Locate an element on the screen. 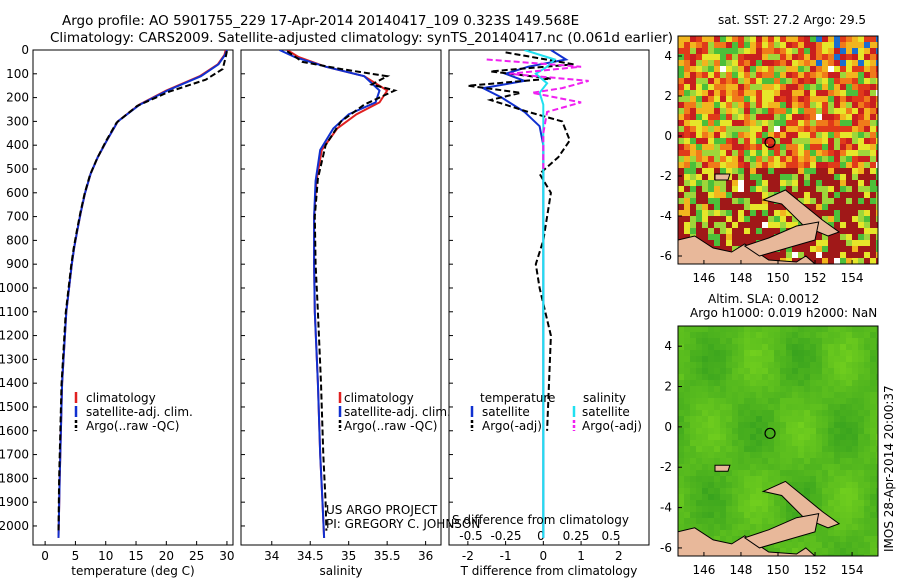 This screenshot has width=900, height=584. map-y-tick-label: 0 is located at coordinates (668, 136).